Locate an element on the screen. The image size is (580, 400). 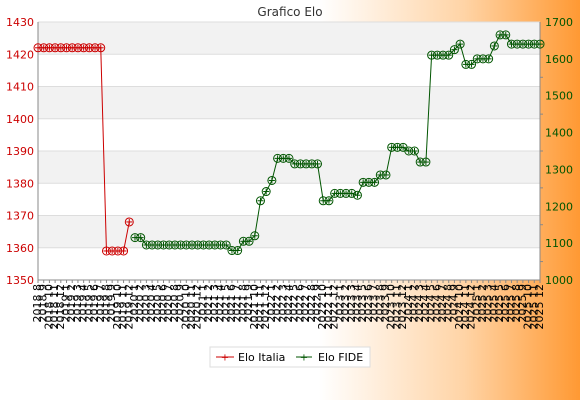
x-tick-label: 2022 6 is located at coordinates (299, 303).